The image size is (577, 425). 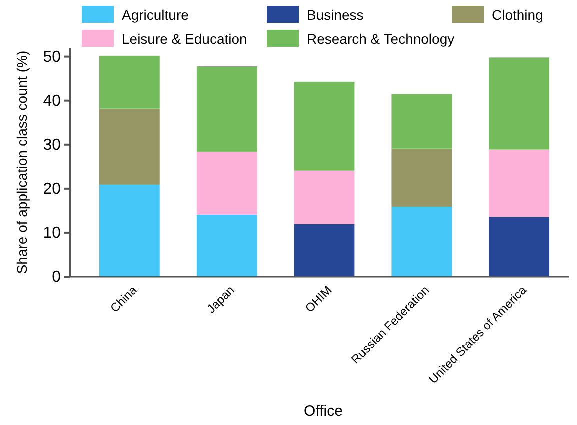 What do you see at coordinates (52, 57) in the screenshot?
I see `y-tick-label: 50` at bounding box center [52, 57].